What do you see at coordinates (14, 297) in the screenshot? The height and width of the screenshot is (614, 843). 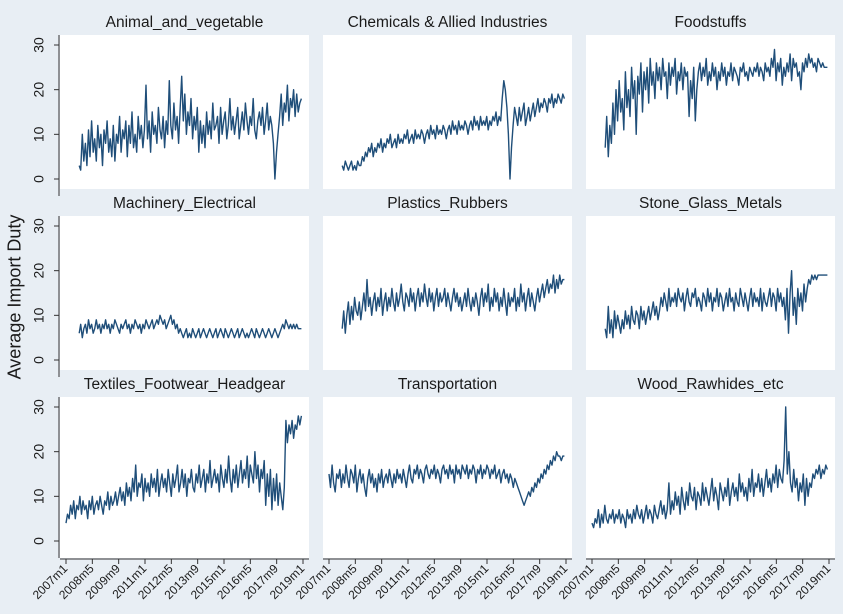 I see `y-axis-label: Average Import Duty` at bounding box center [14, 297].